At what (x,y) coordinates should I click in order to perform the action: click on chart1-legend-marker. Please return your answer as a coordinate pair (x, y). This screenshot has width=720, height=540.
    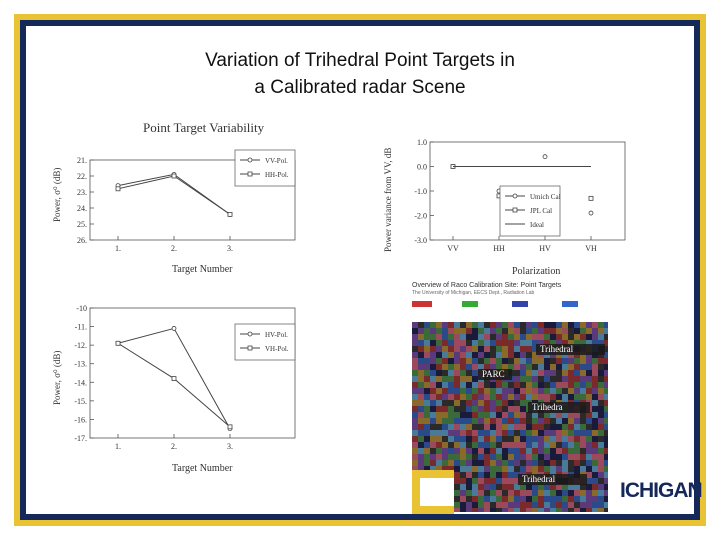
    Looking at the image, I should click on (250, 160).